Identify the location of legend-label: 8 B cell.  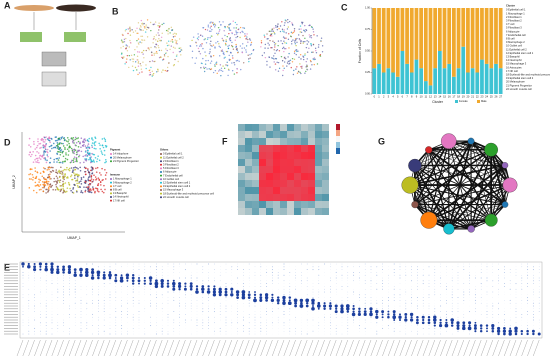
(117, 189).